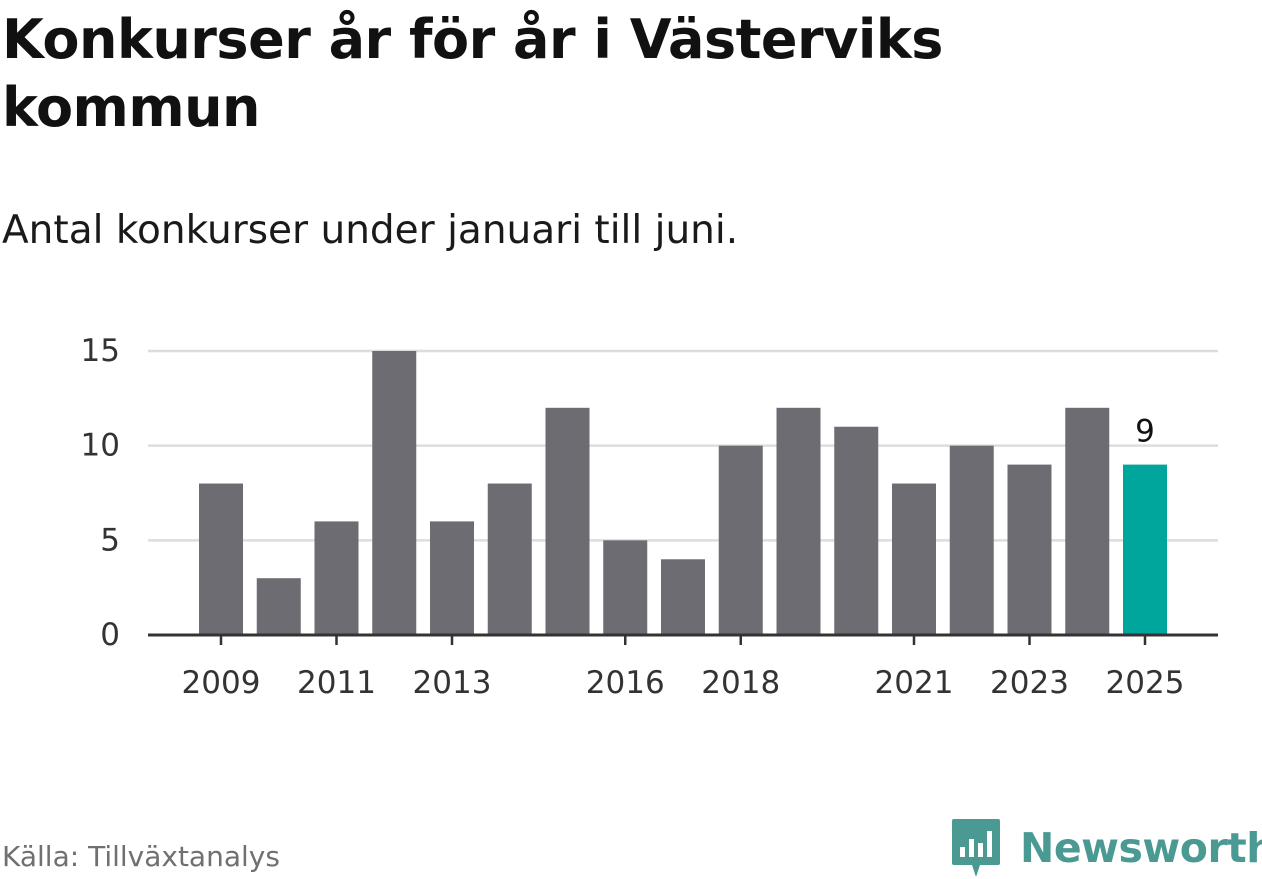  Describe the element at coordinates (110, 635) in the screenshot. I see `y-tick-label: 0` at that location.